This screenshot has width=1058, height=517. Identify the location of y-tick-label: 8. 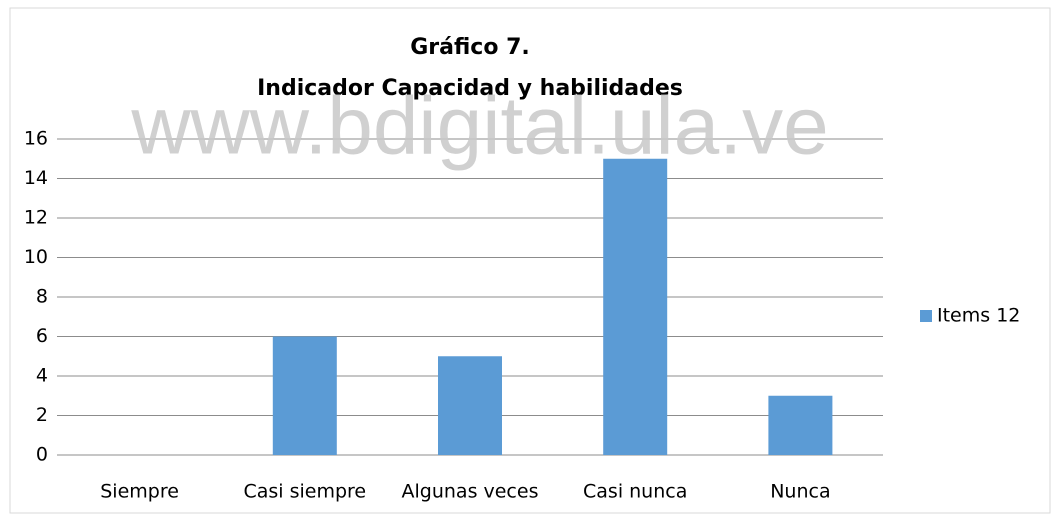
(42, 297).